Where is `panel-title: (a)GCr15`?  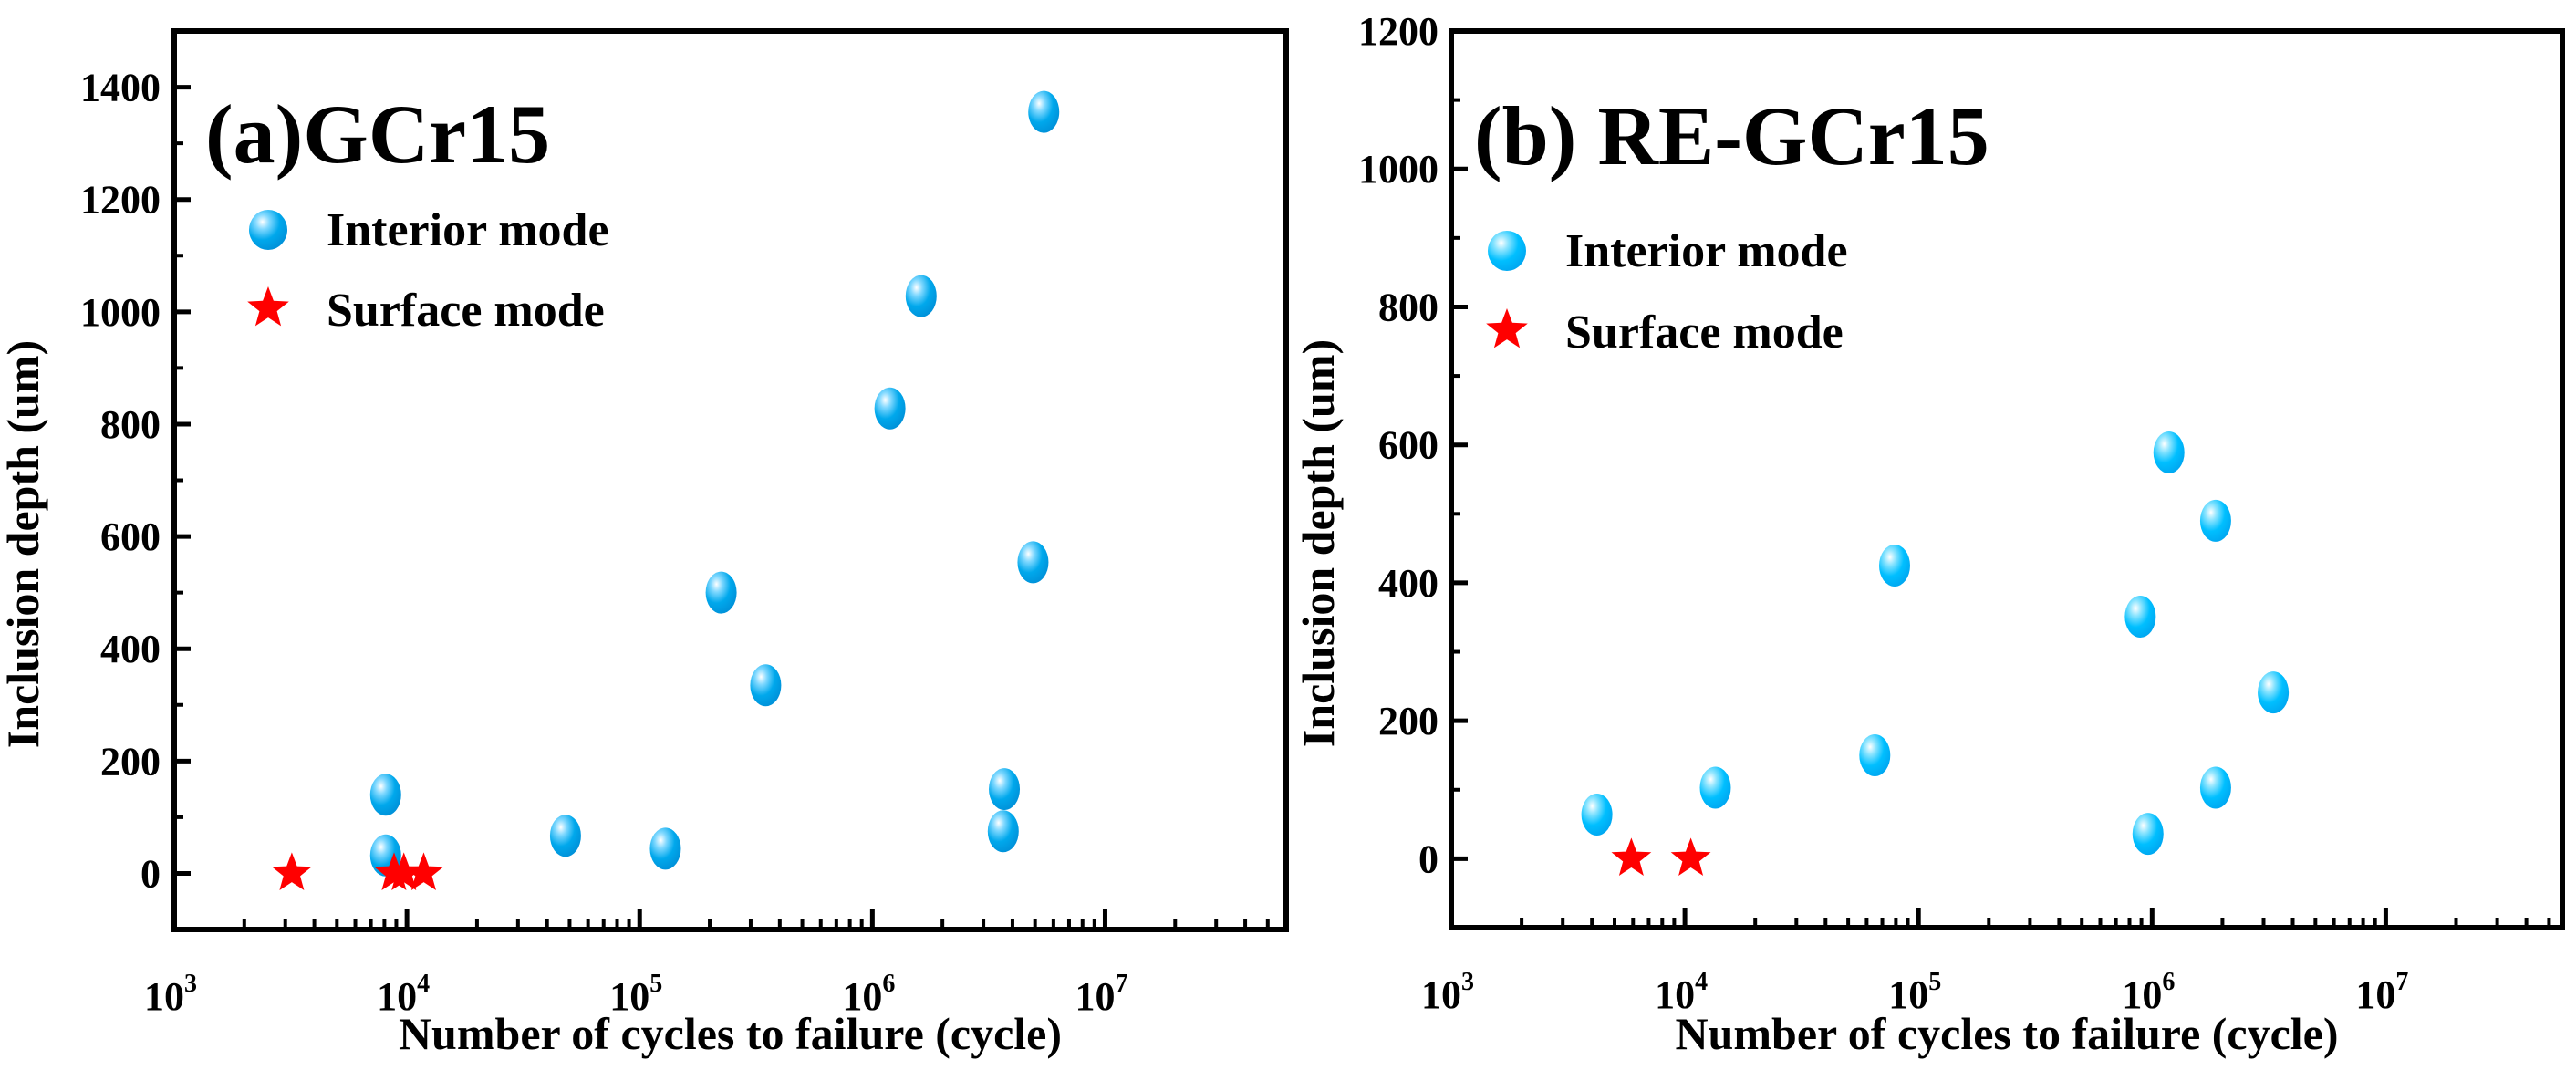
panel-title: (a)GCr15 is located at coordinates (377, 134).